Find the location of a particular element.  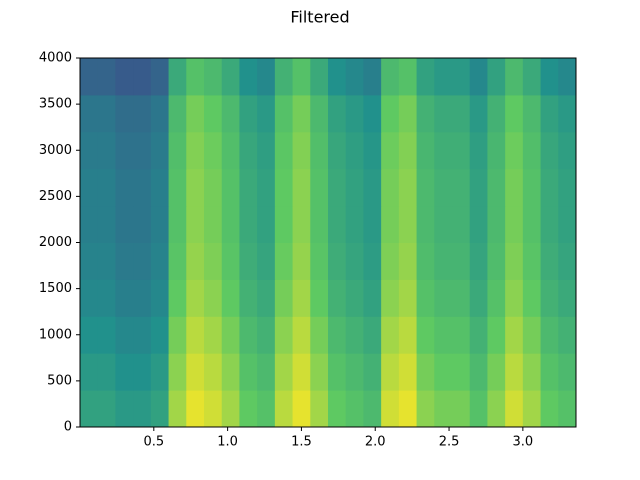

y-tick-label: 0 is located at coordinates (68, 427).